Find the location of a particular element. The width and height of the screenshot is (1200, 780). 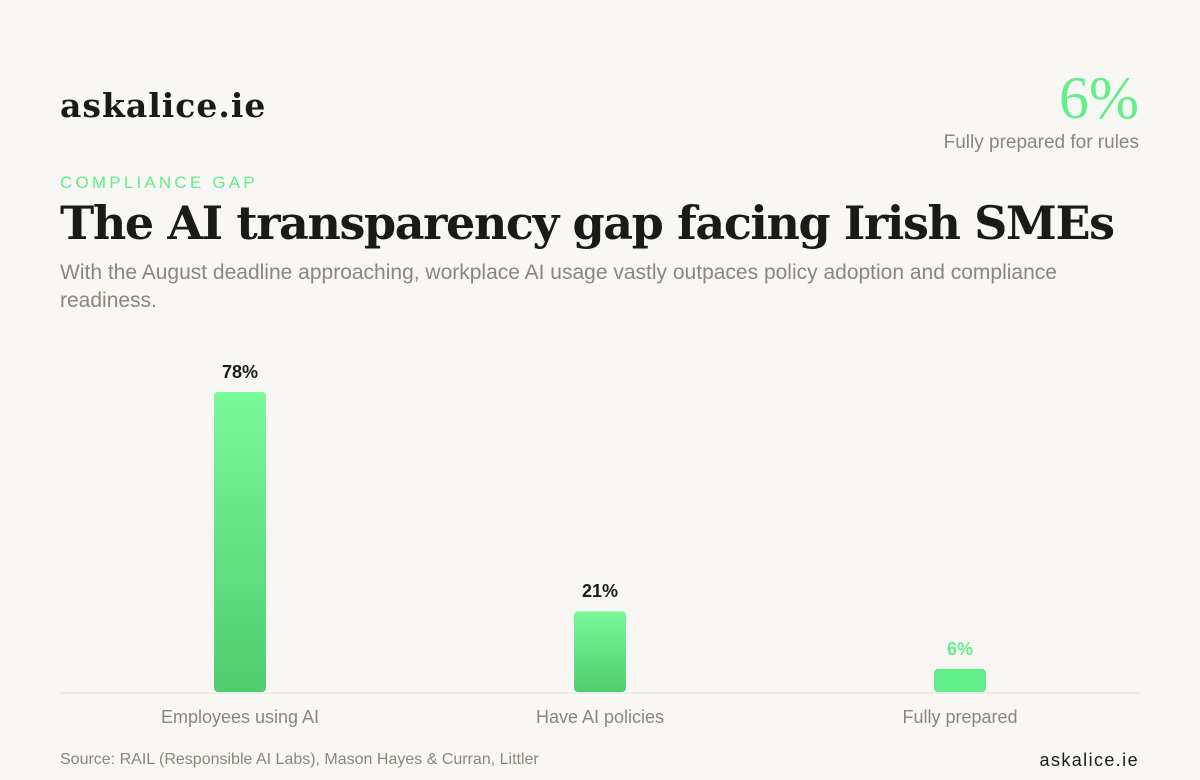

category-label-0: Employees using AI is located at coordinates (240, 717).